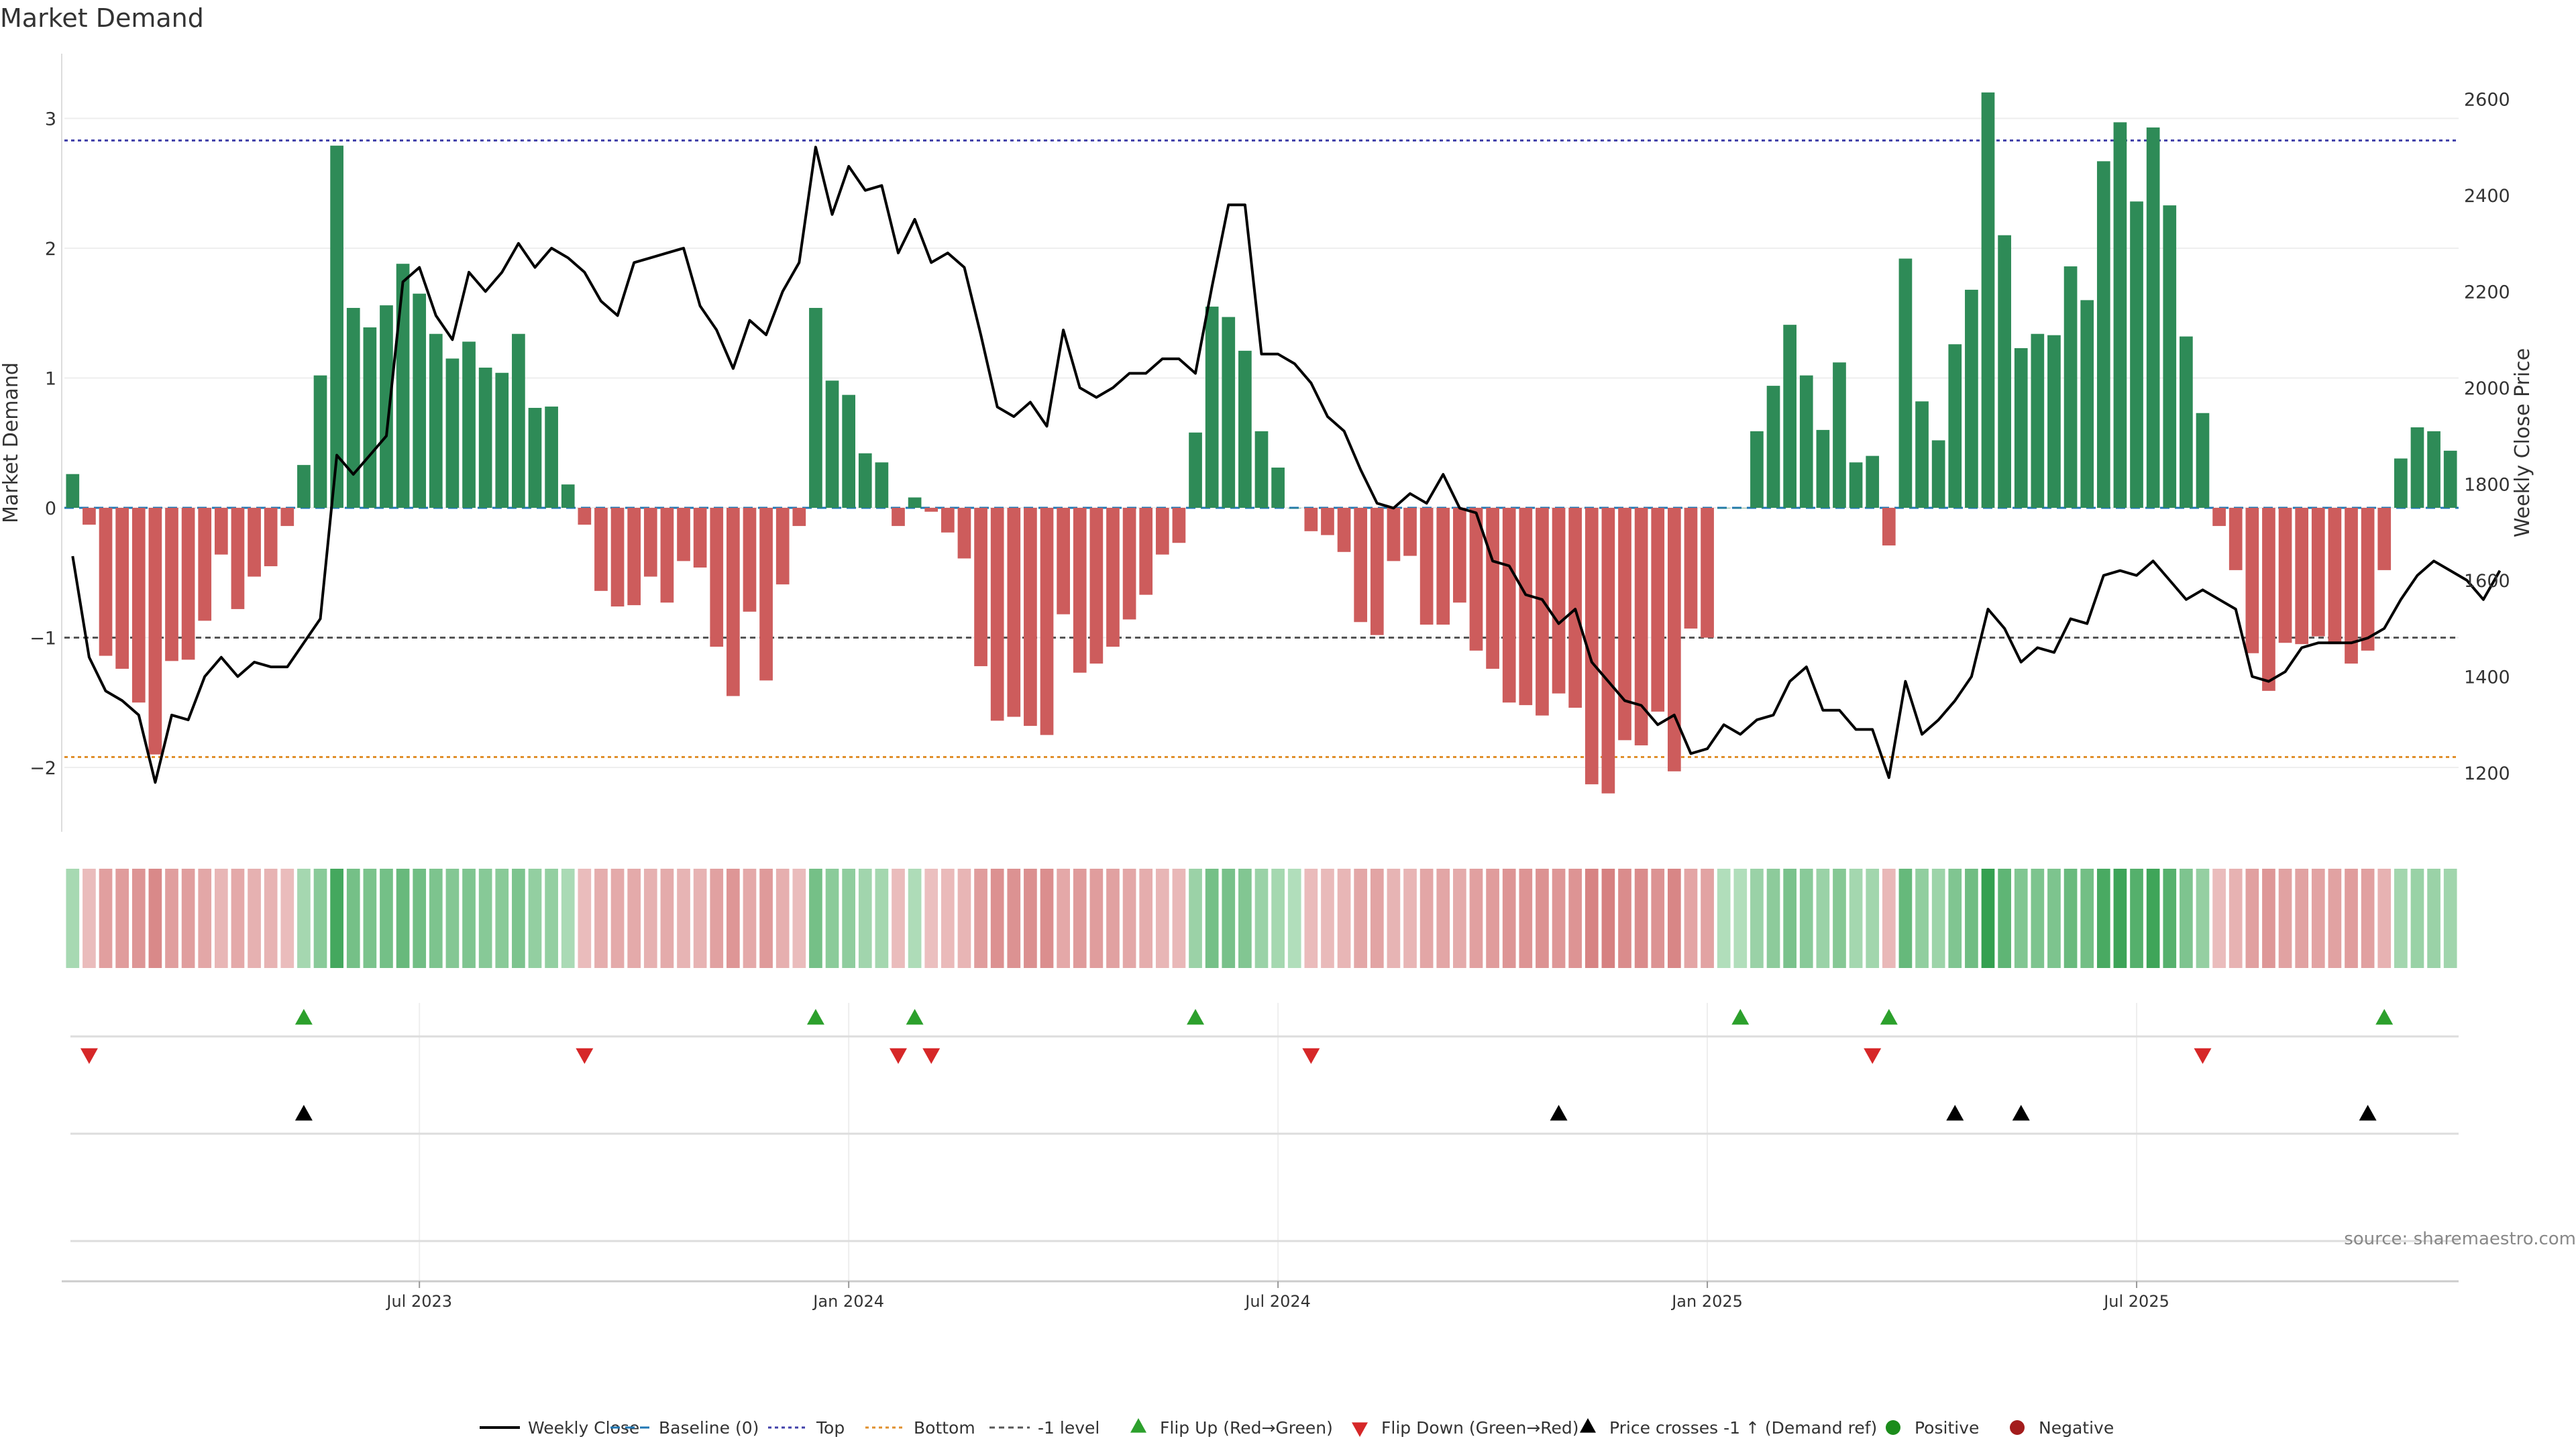 The height and width of the screenshot is (1449, 2576). Describe the element at coordinates (1196, 1017) in the screenshot. I see `flip-up-marker` at that location.